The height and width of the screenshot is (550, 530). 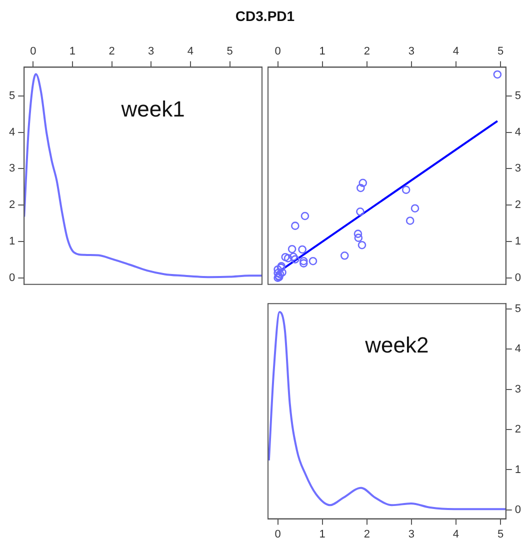 What do you see at coordinates (265, 16) in the screenshot?
I see `chart-title: CD3.PD1` at bounding box center [265, 16].